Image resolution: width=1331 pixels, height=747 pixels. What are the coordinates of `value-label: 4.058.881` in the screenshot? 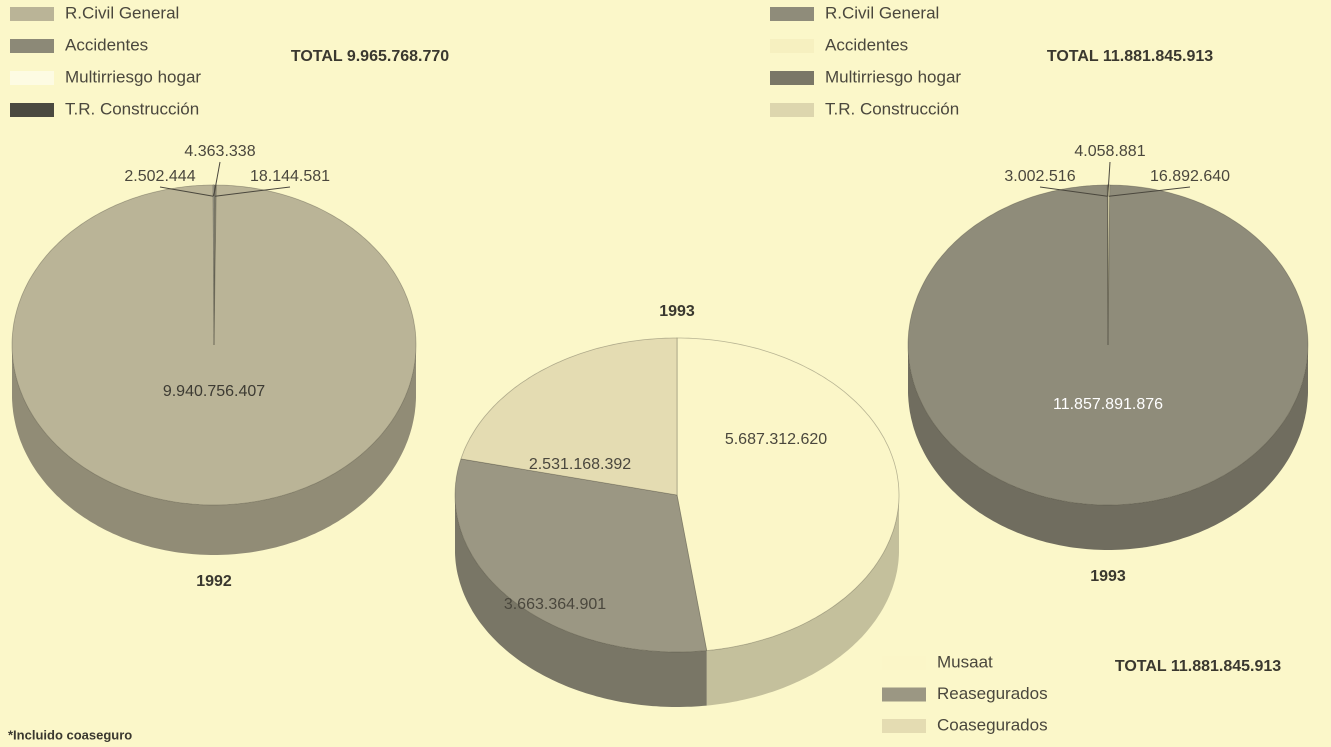 It's located at (1109, 151).